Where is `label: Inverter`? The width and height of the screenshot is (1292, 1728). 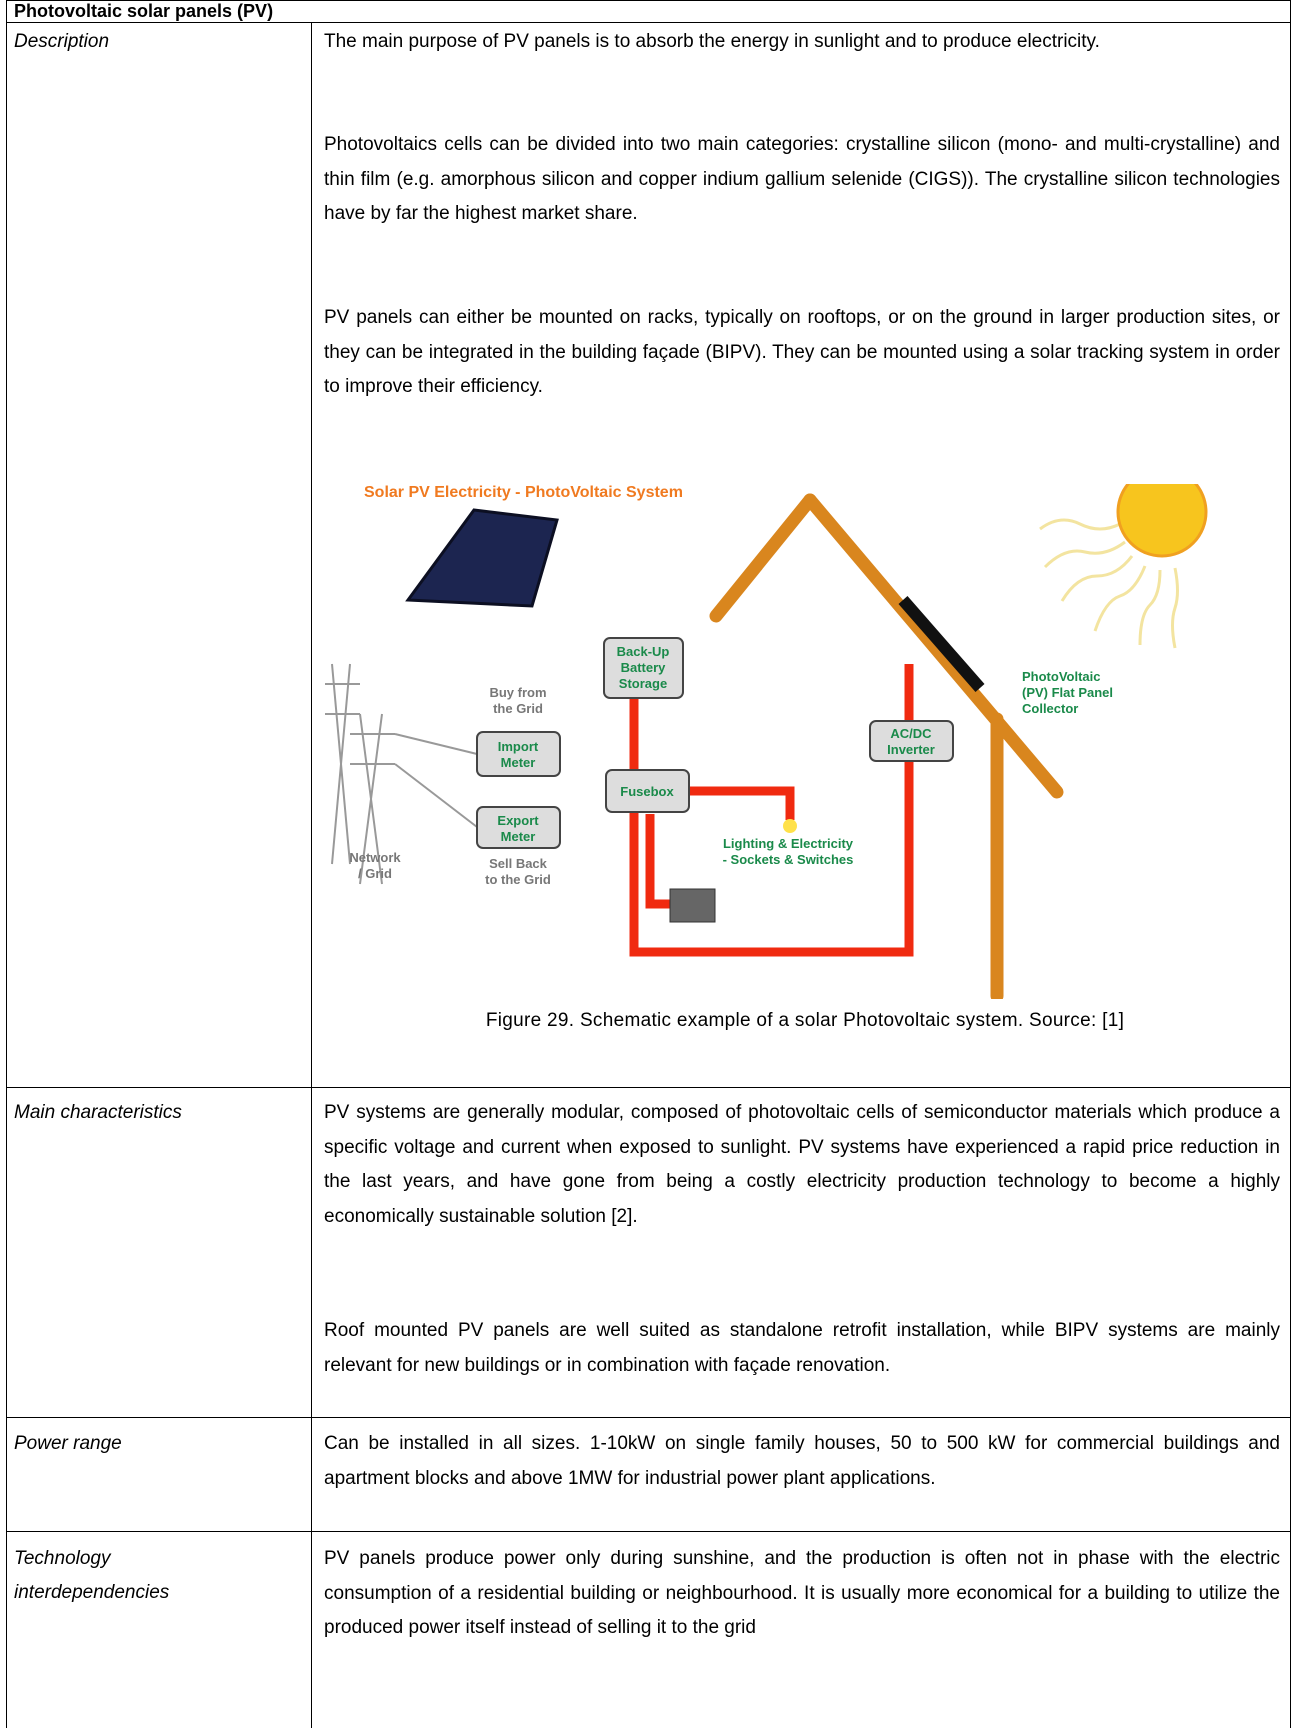
label: Inverter is located at coordinates (911, 749).